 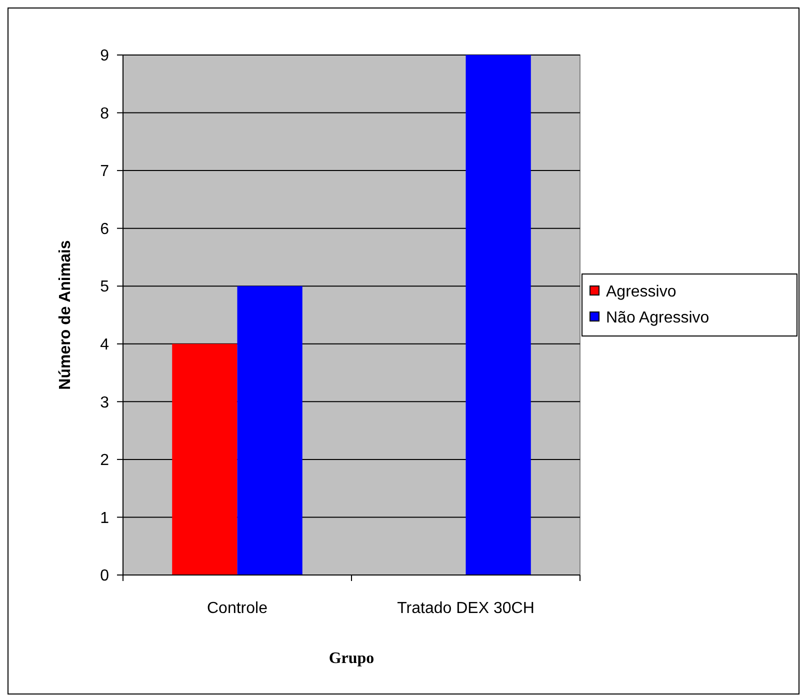 What do you see at coordinates (658, 318) in the screenshot?
I see `legend-label: Não Agressivo` at bounding box center [658, 318].